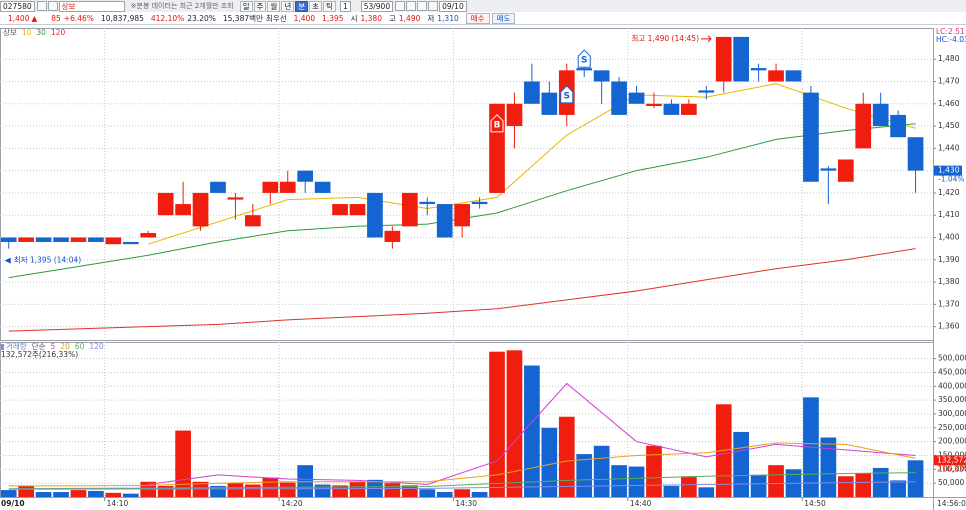  I want to click on legend-entry: 20, so click(65, 346).